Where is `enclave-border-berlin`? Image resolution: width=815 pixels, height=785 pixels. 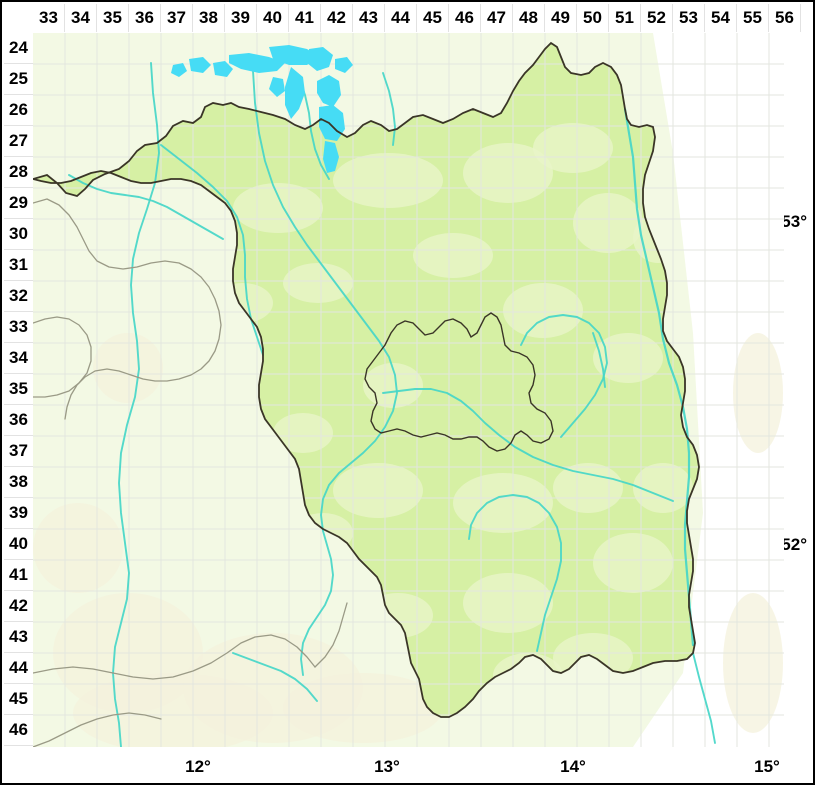 enclave-border-berlin is located at coordinates (459, 382).